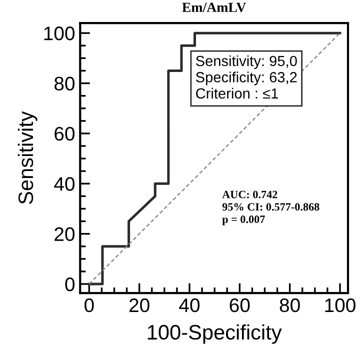 This screenshot has width=361, height=360. Describe the element at coordinates (64, 133) in the screenshot. I see `y-tick-label: 60` at that location.